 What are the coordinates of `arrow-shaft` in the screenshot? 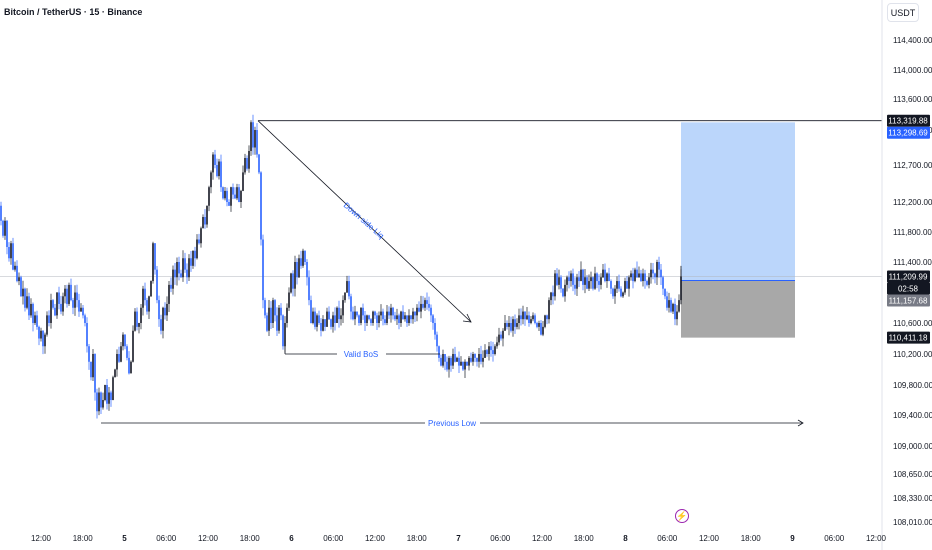 It's located at (364, 221).